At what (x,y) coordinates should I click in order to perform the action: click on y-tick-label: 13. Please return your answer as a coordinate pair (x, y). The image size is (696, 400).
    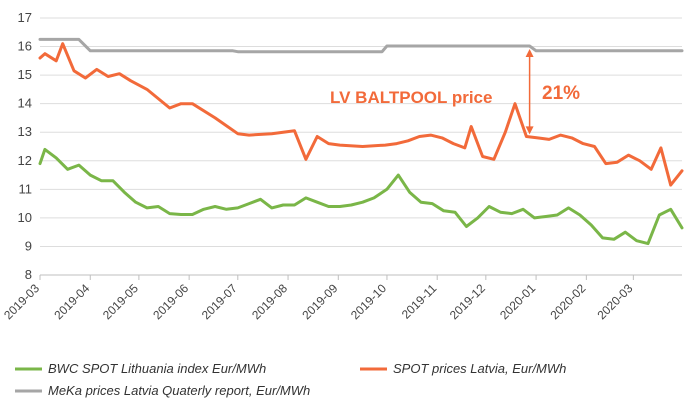
    Looking at the image, I should click on (25, 131).